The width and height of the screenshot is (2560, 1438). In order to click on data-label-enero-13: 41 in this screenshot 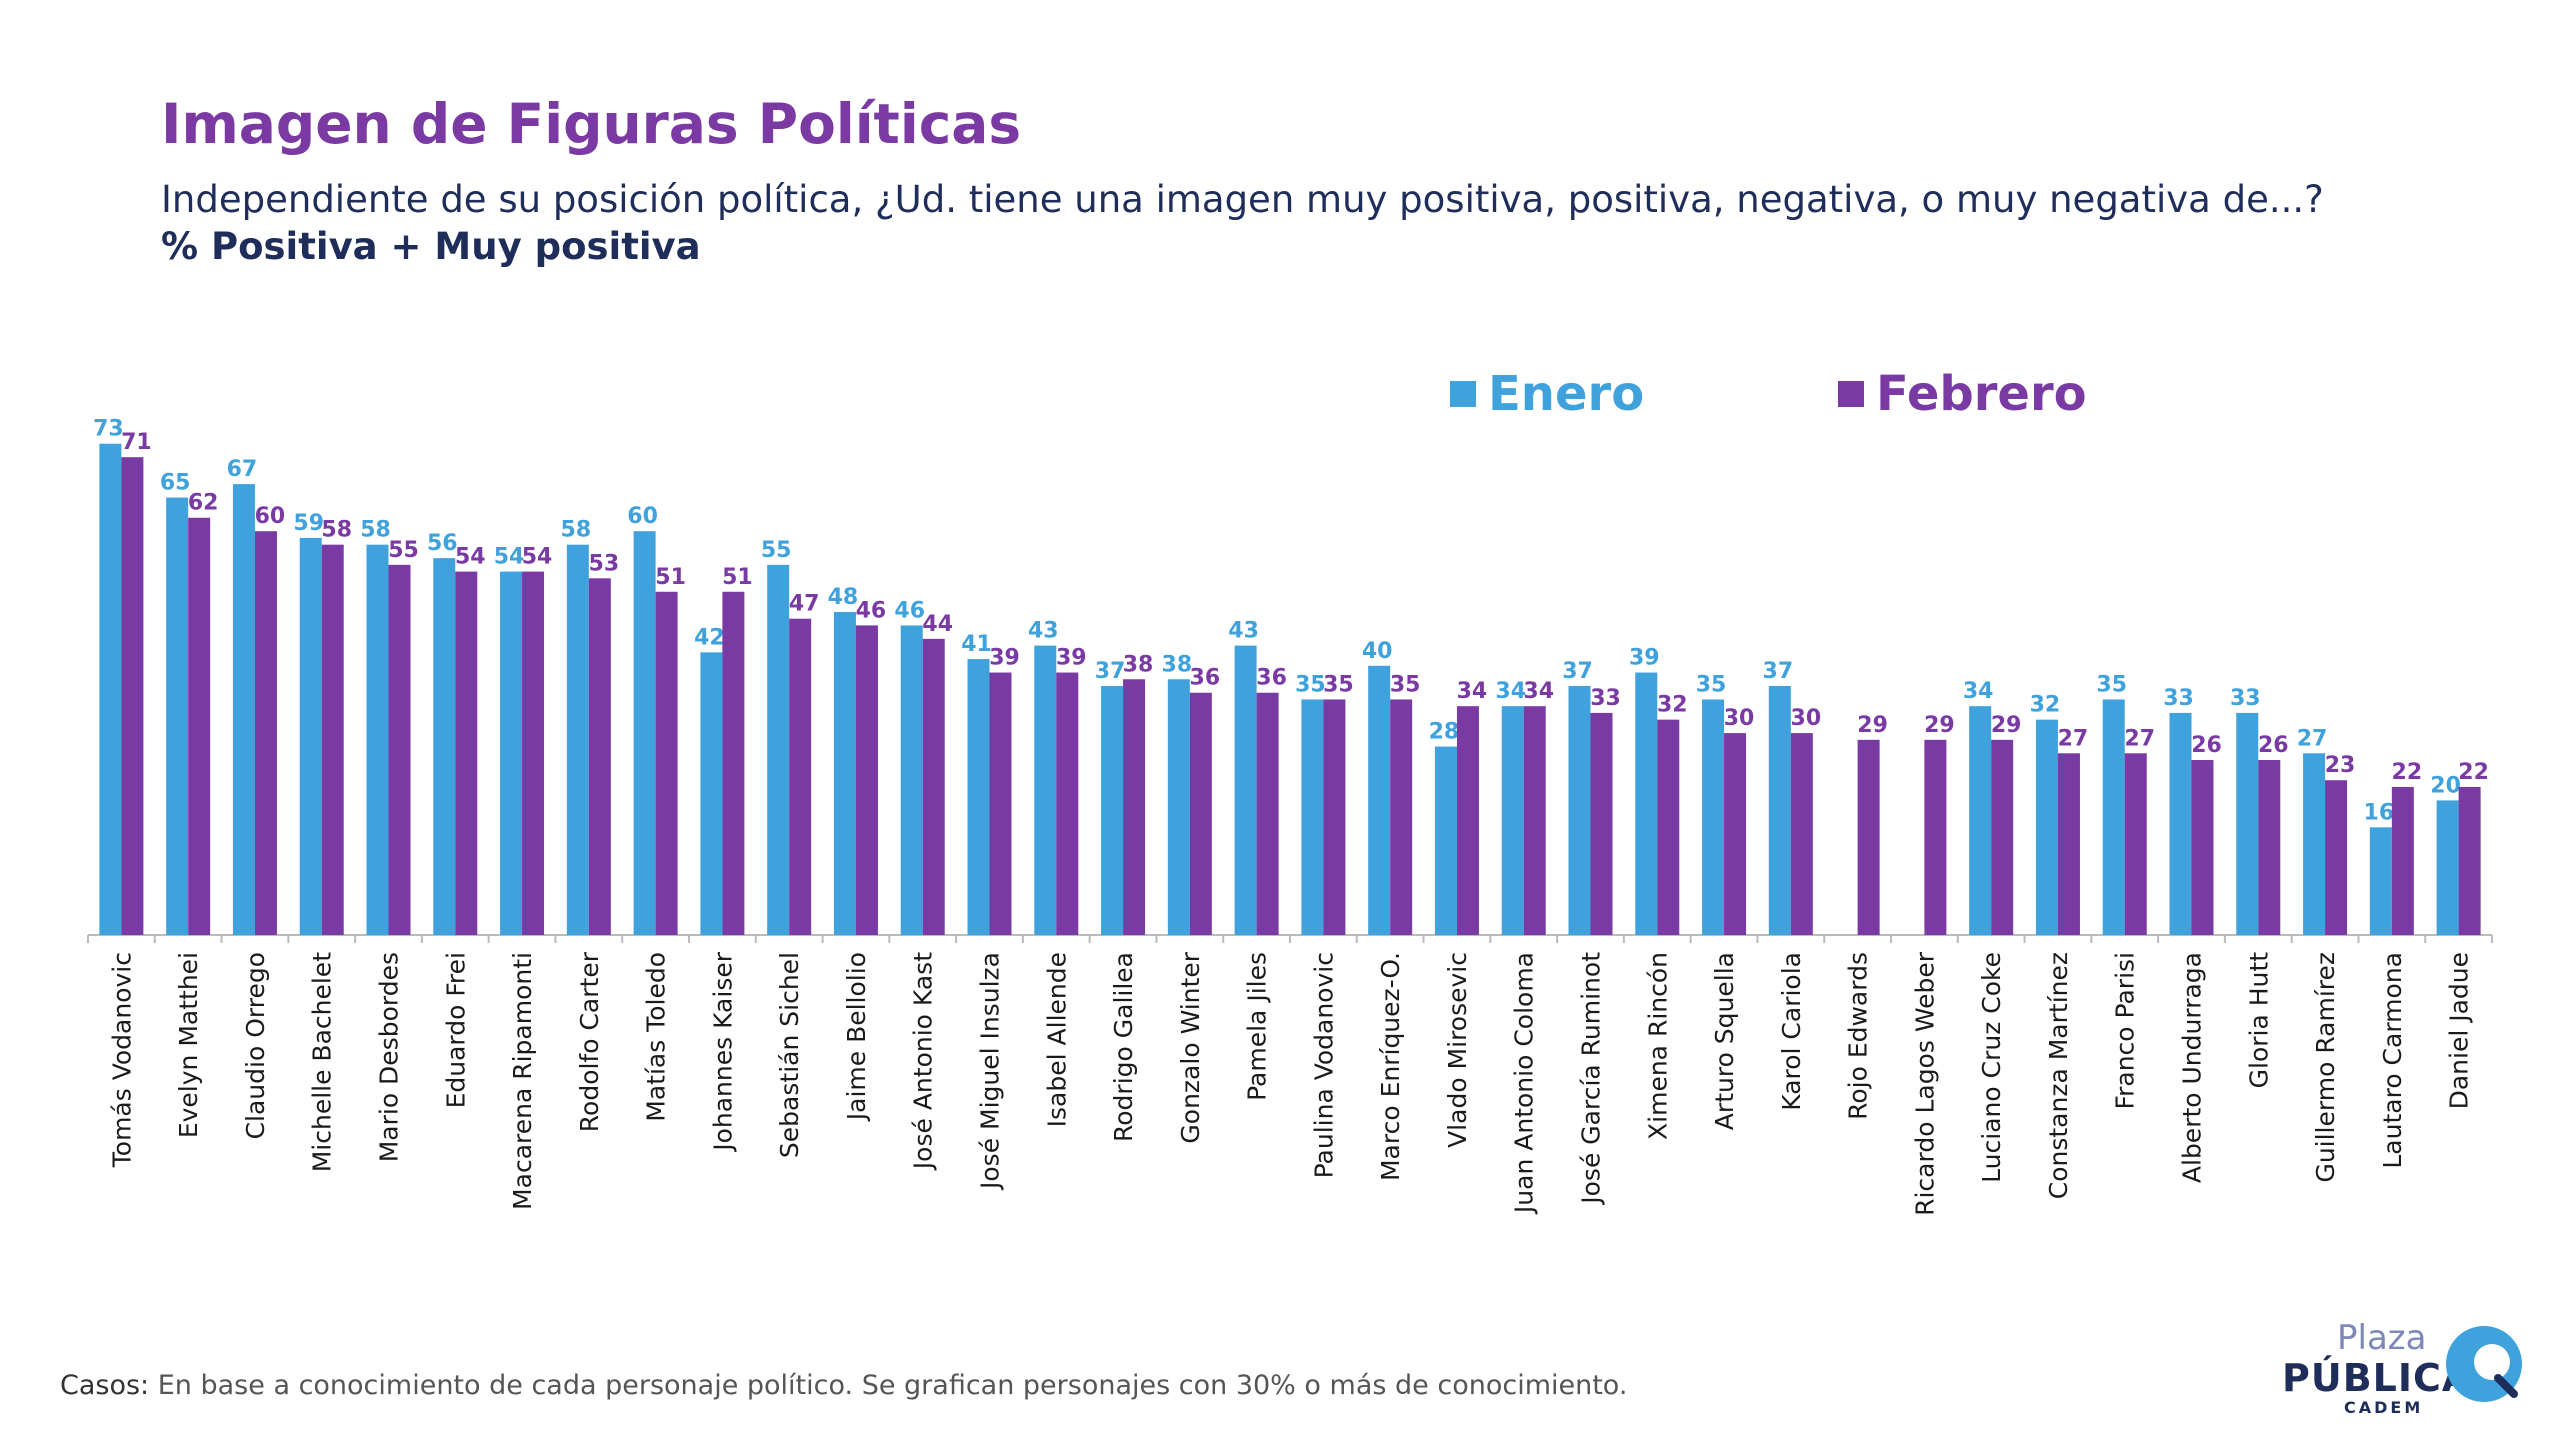, I will do `click(976, 644)`.